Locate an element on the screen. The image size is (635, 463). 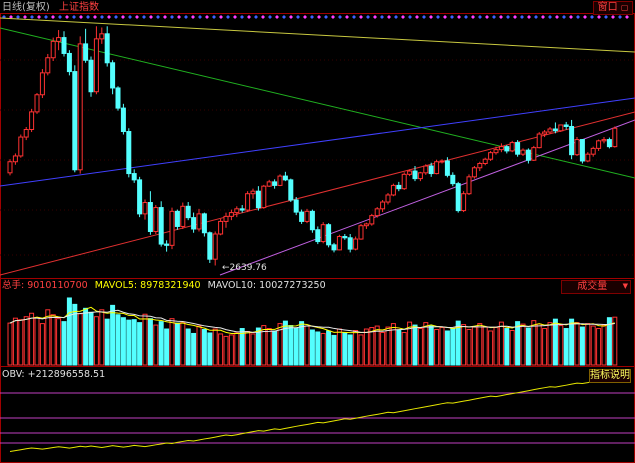
index-name-label: 上证指数 is located at coordinates (79, 7).